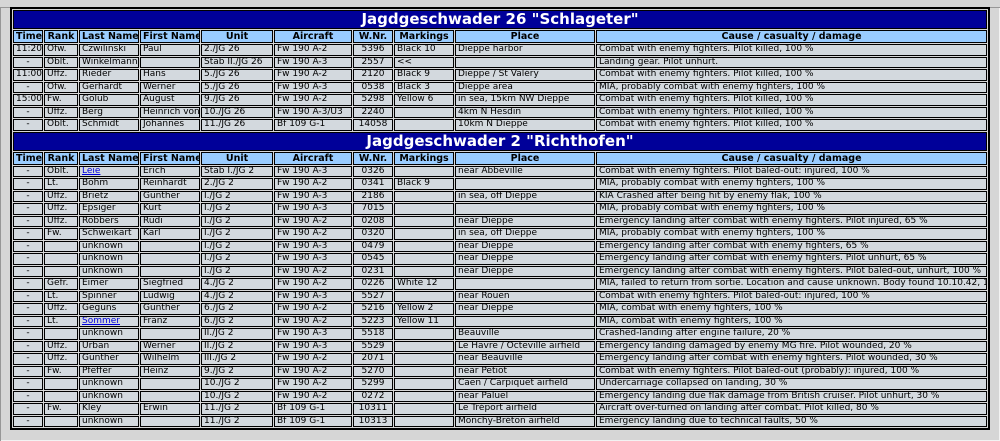 This screenshot has width=1000, height=441. I want to click on cell-unit: 9./JG 26, so click(237, 100).